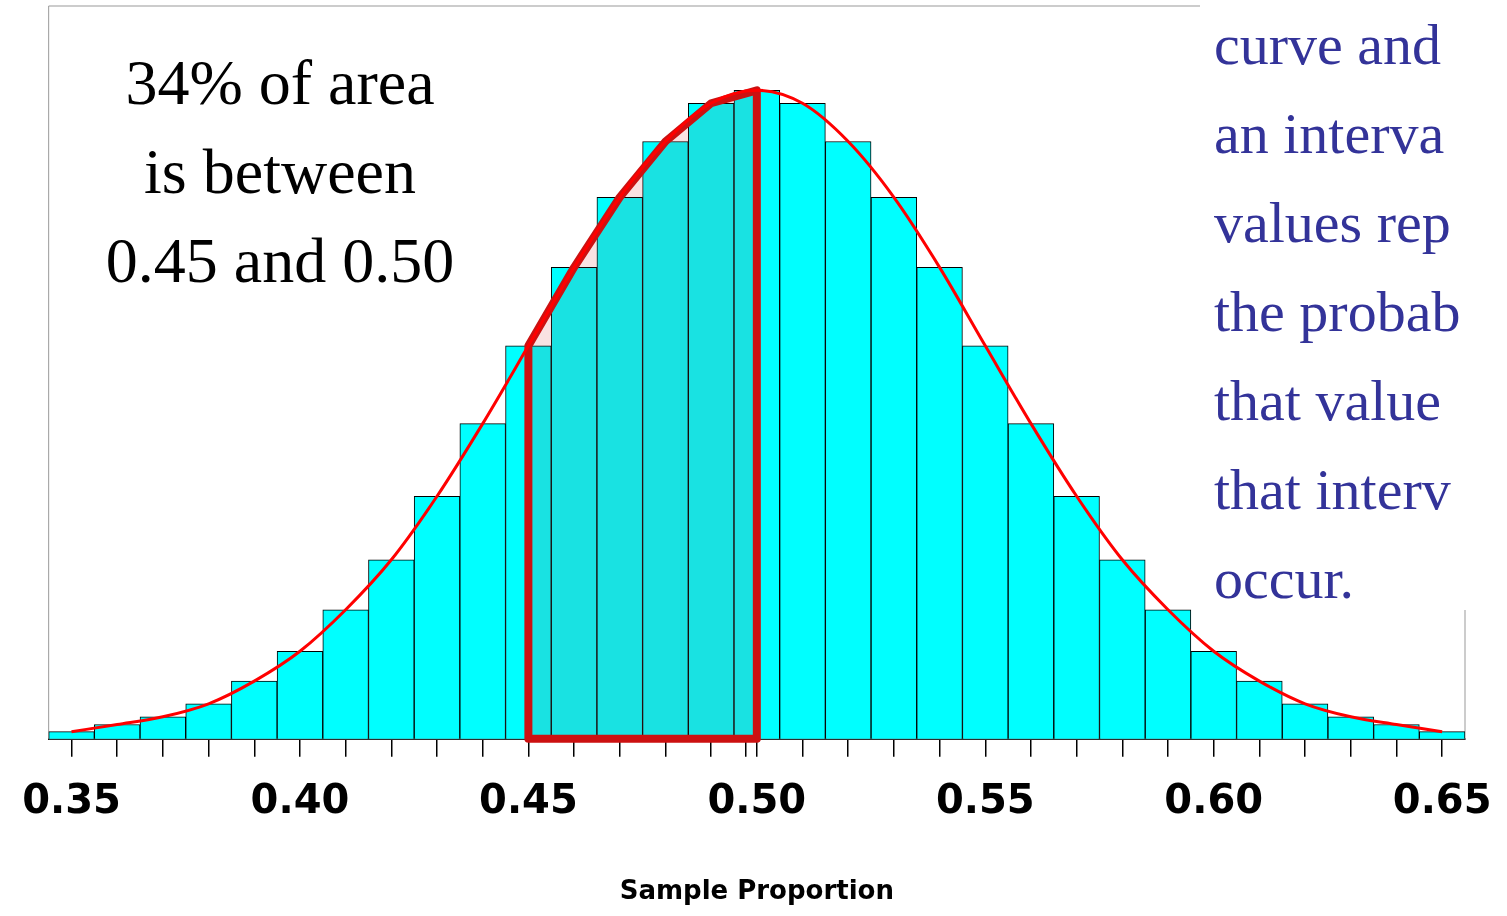 The height and width of the screenshot is (916, 1507). I want to click on x-tick-label: 0.55, so click(985, 799).